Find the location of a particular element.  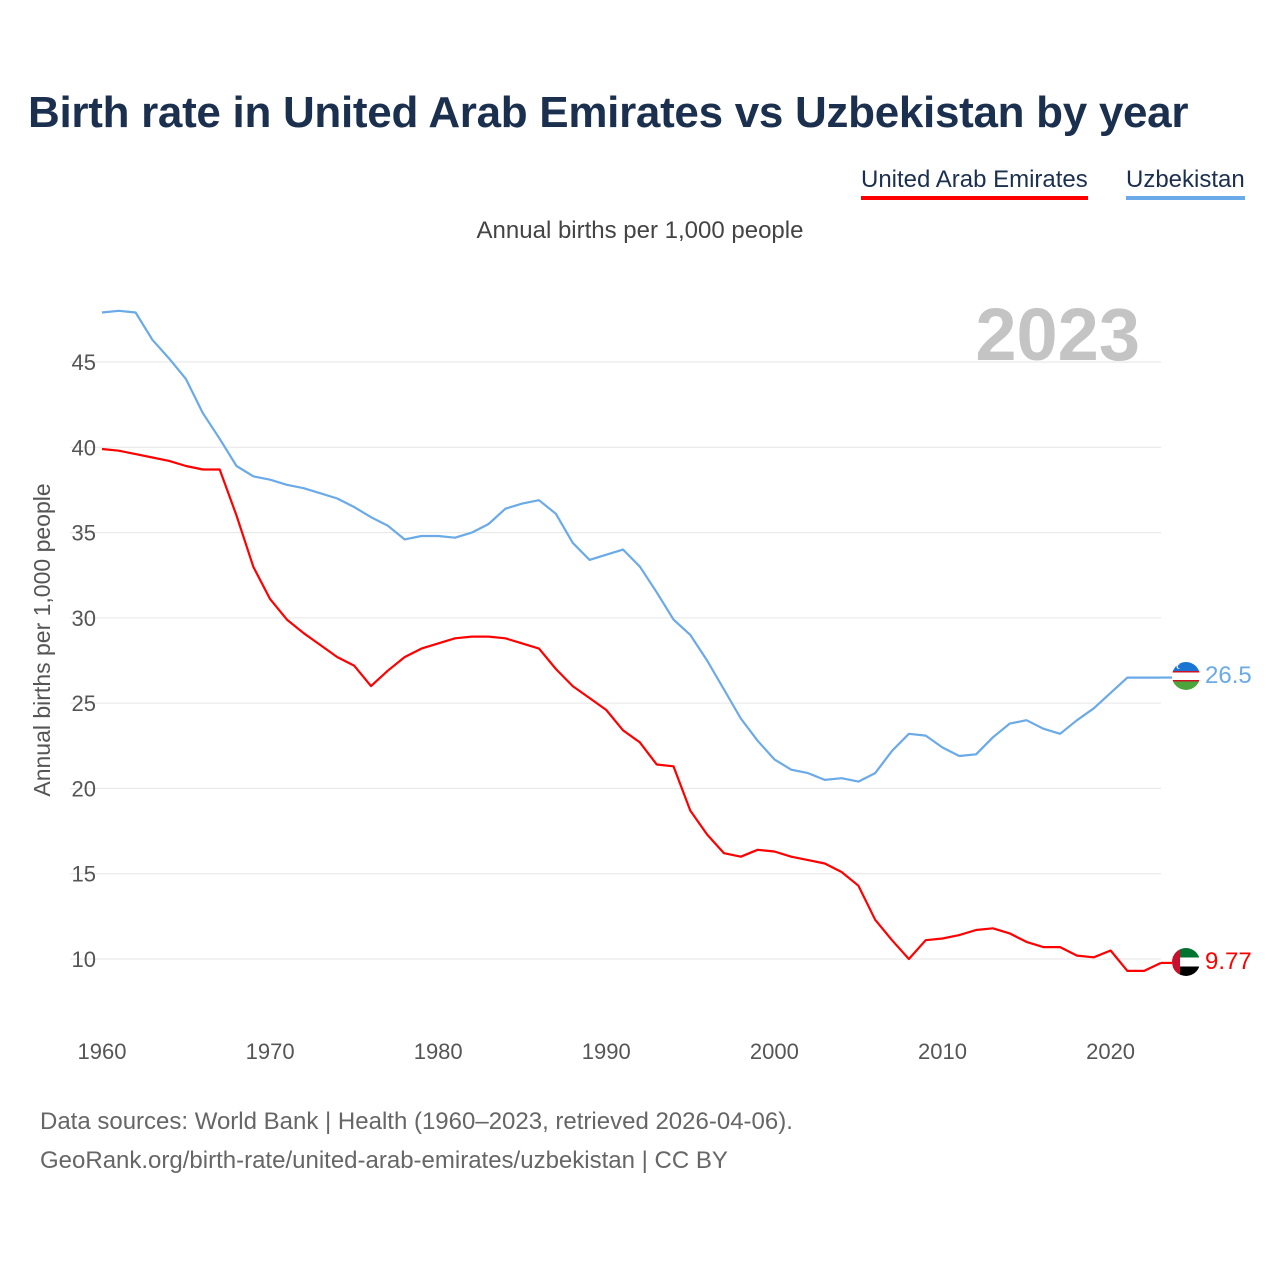

x-tick-label: 1960 is located at coordinates (102, 1051).